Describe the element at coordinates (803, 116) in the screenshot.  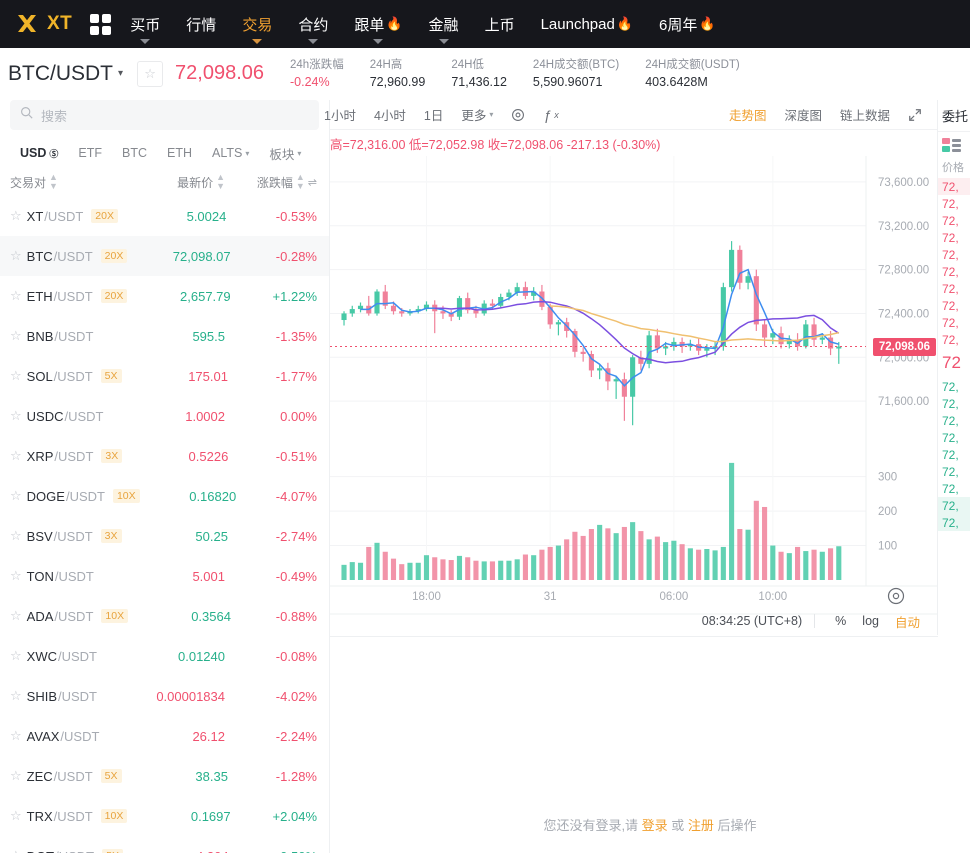
I see `chart-view-tab-1: 深度图` at that location.